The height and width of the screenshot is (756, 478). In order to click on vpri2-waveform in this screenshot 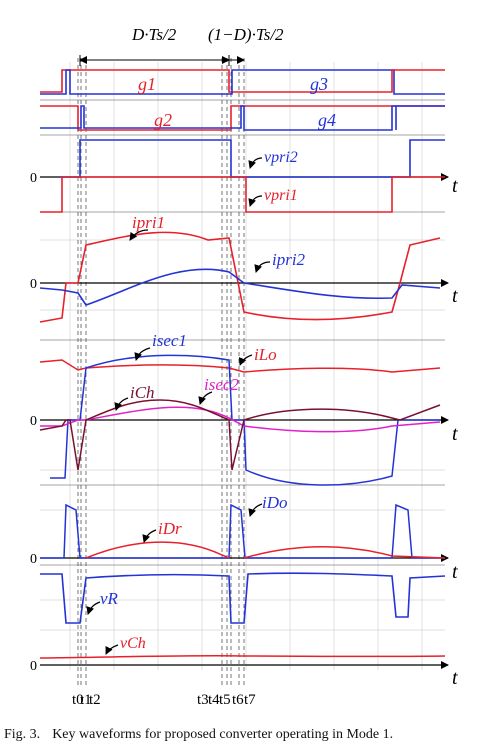, I will do `click(252, 158)`.